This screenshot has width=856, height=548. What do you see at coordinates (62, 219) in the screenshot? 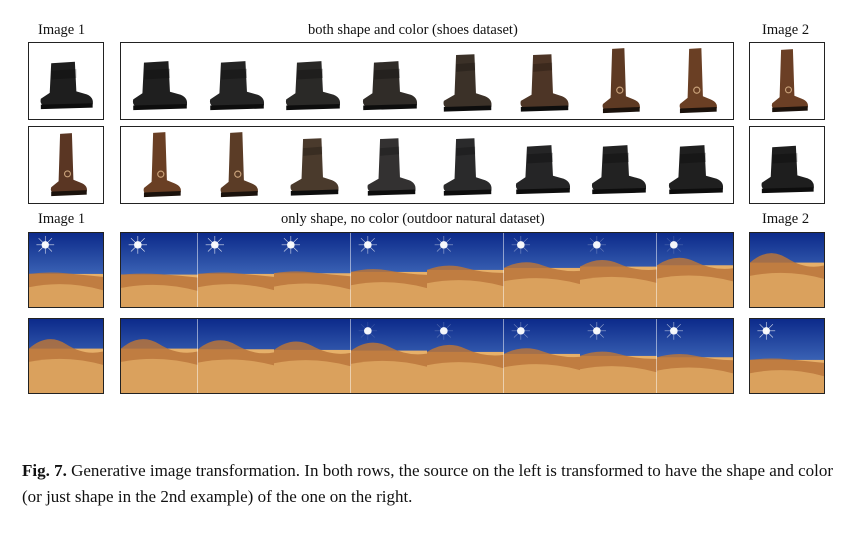
I see `desert-image1-label: Image 1` at bounding box center [62, 219].